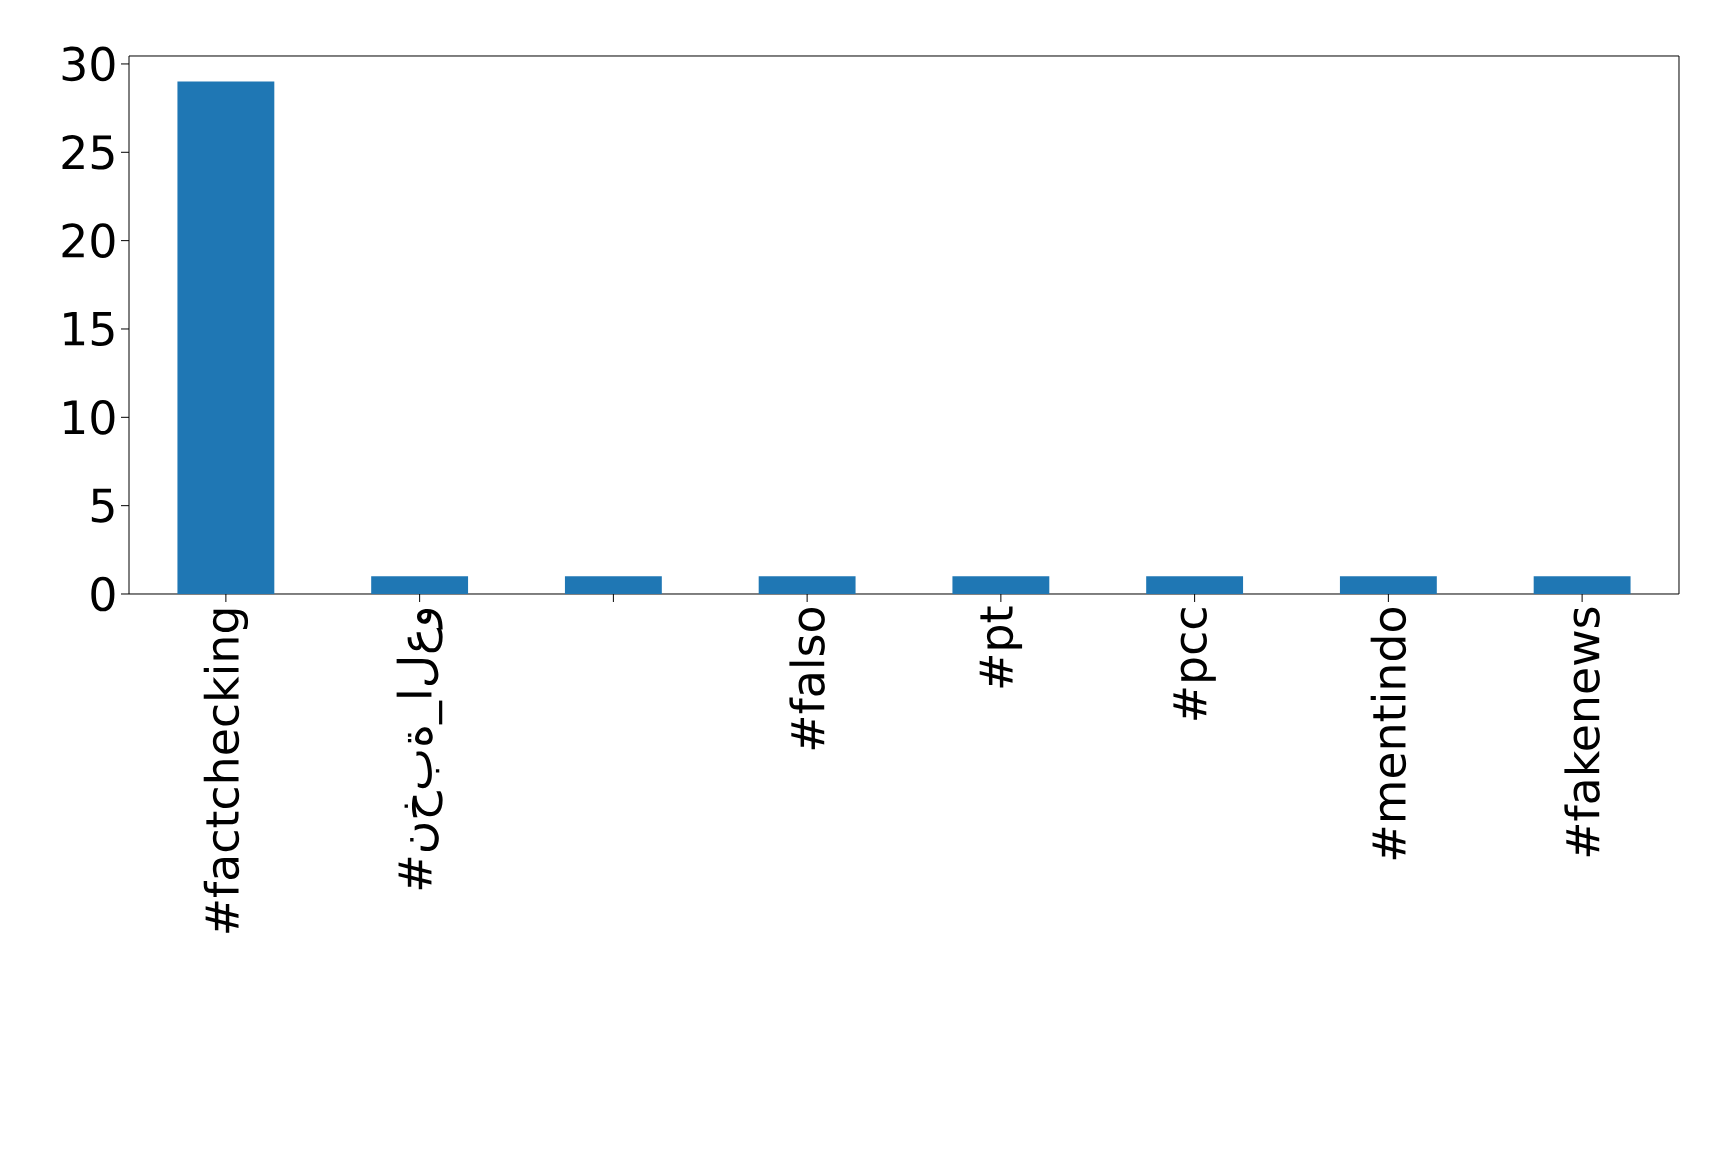 The width and height of the screenshot is (1719, 1166). Describe the element at coordinates (88, 240) in the screenshot. I see `y-tick-label: 20` at that location.